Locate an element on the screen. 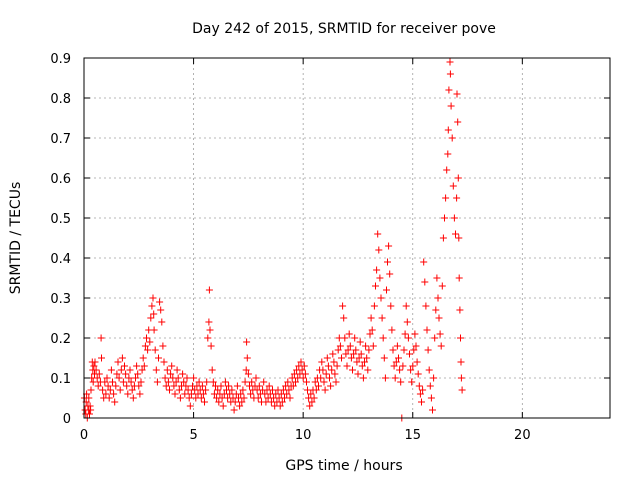 The height and width of the screenshot is (480, 640). y-tick-label: 0.5 is located at coordinates (60, 219).